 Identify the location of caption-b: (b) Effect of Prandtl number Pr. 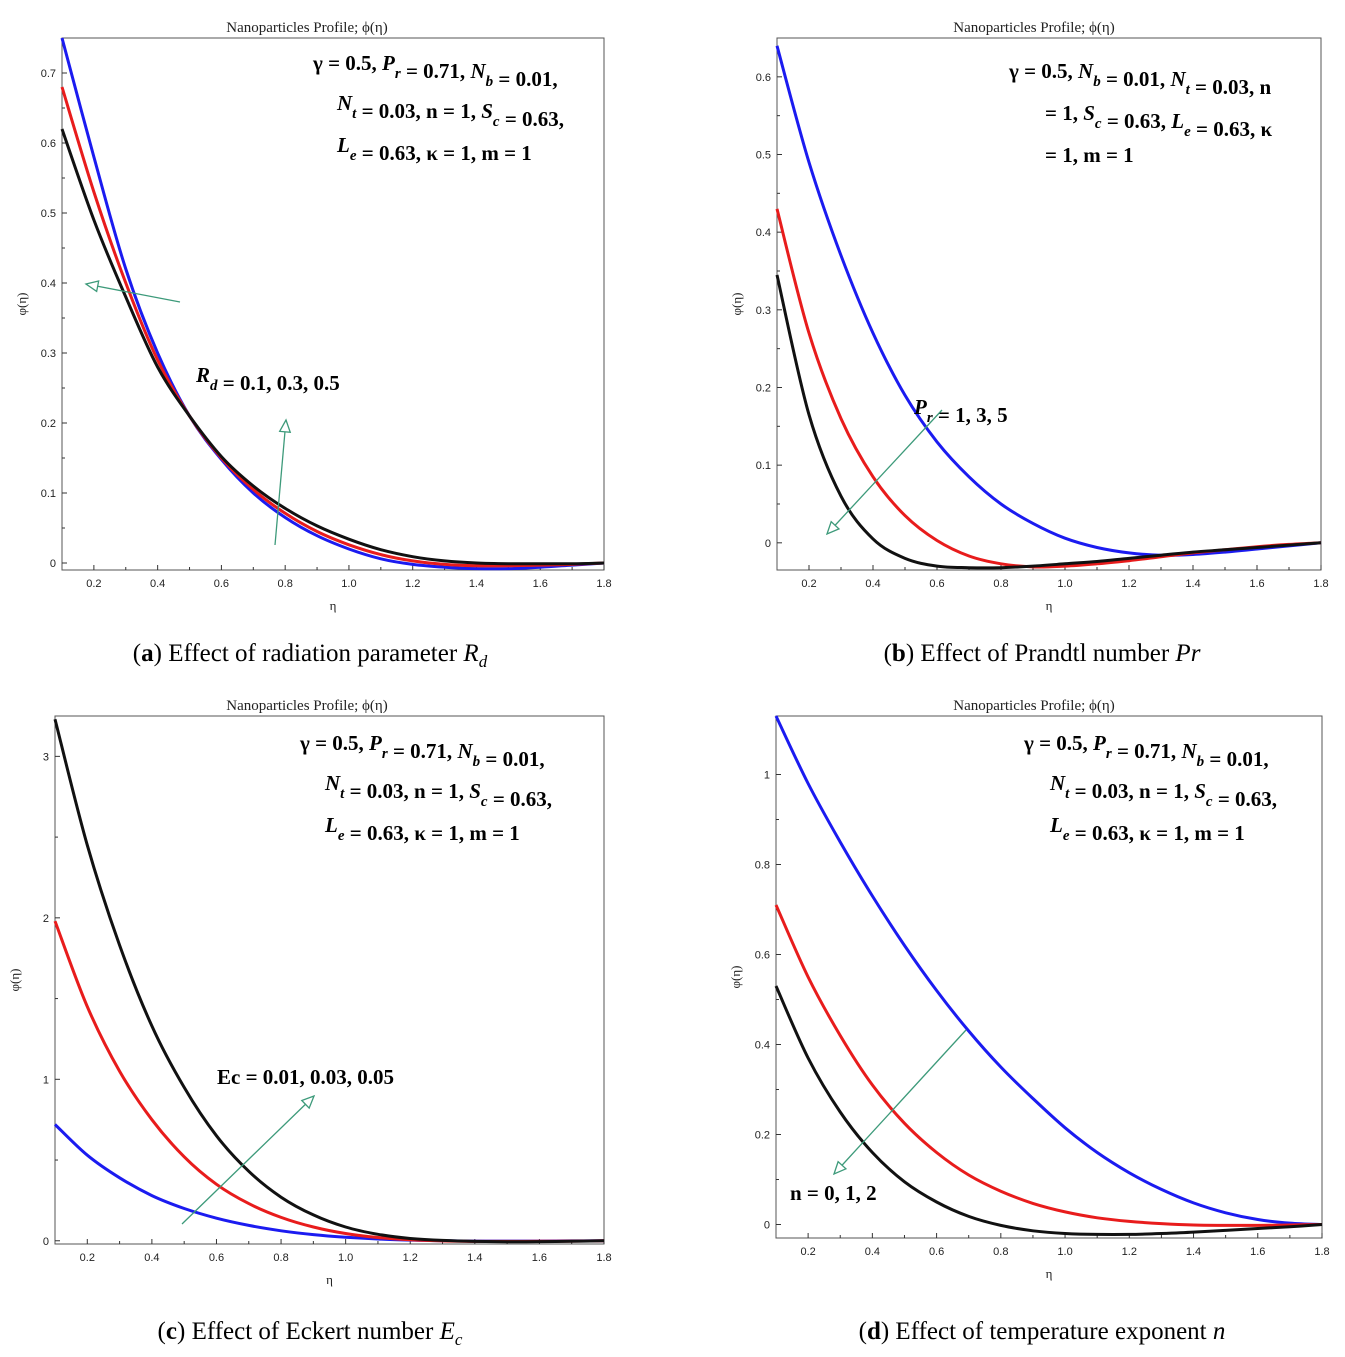
(1042, 653).